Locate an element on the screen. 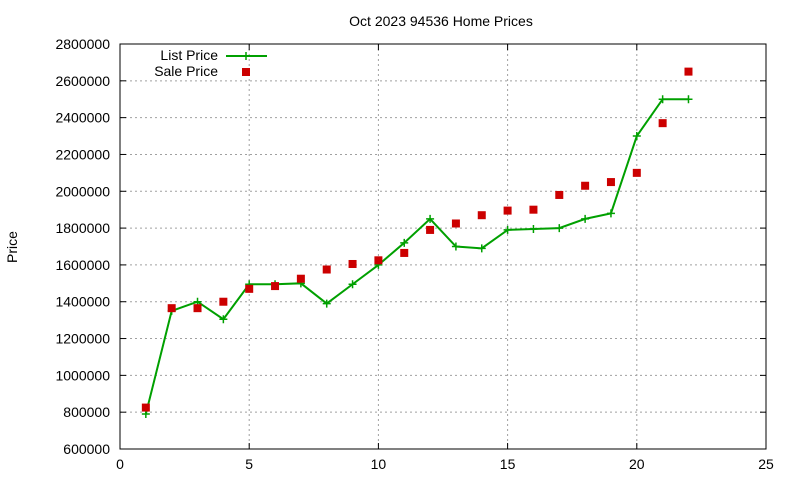  x-tick-label: 10 is located at coordinates (379, 464).